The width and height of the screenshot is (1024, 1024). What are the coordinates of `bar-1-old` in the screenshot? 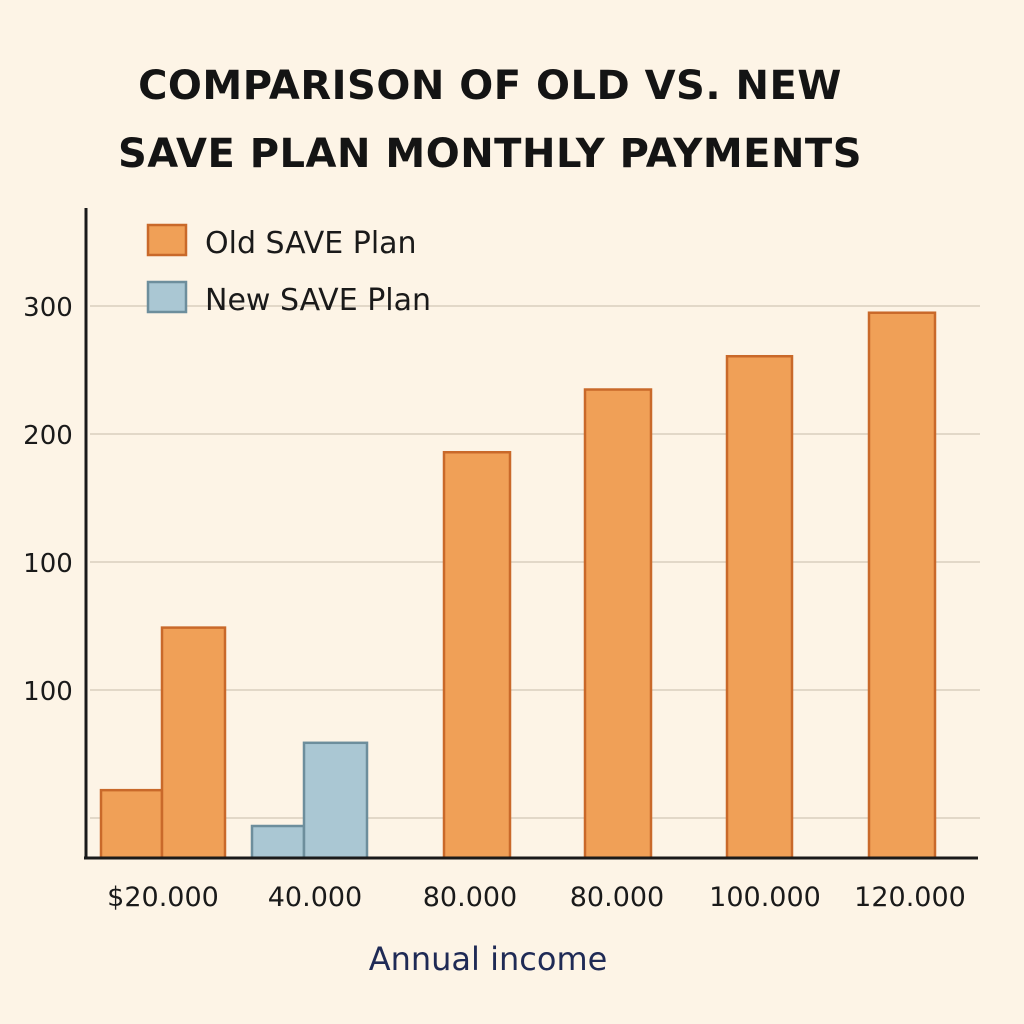 It's located at (193, 743).